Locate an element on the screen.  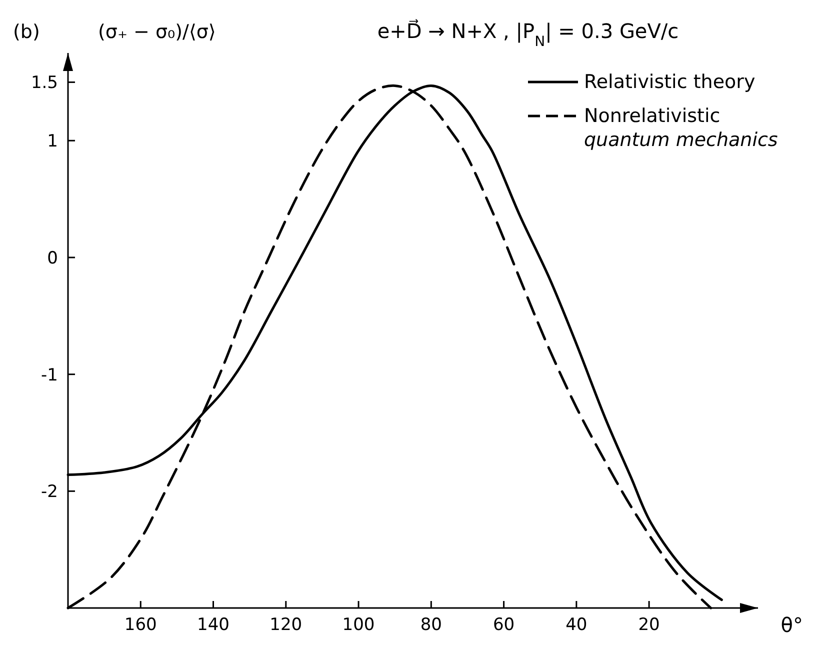
y-tick-label: -2 is located at coordinates (49, 492).